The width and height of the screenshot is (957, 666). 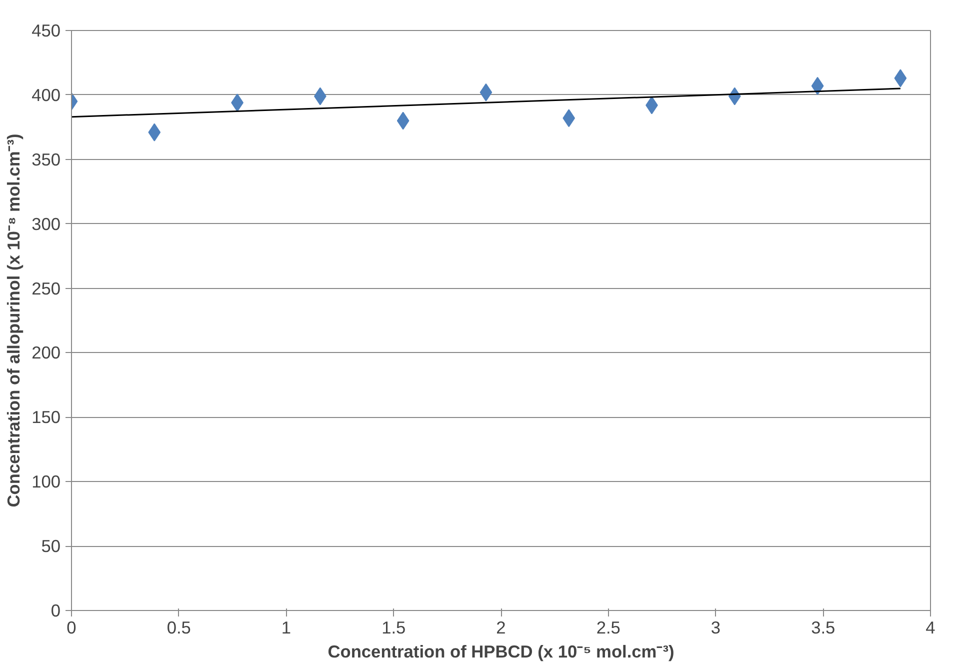 I want to click on x-tick-label: 0.5, so click(x=178, y=628).